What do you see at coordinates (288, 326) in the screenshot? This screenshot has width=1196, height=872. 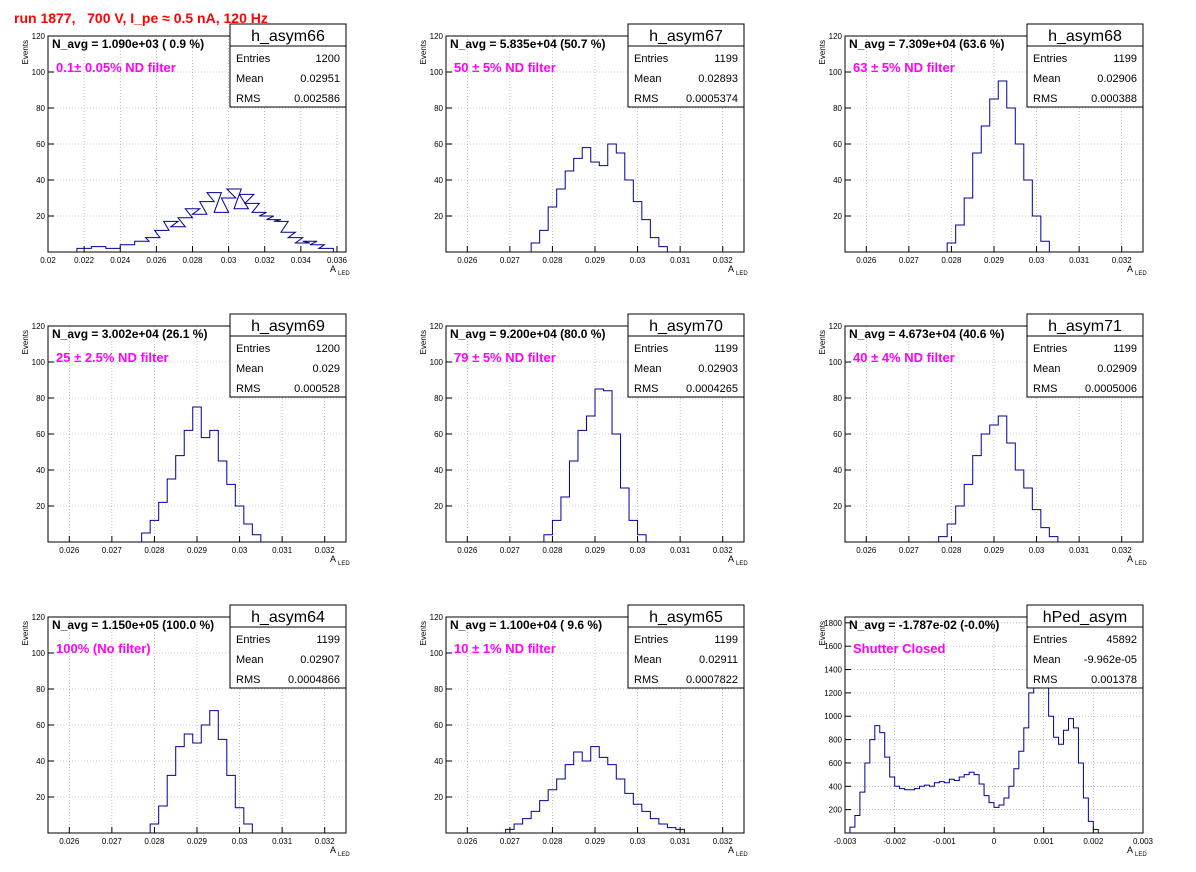 I see `histogram-name: h_asym69` at bounding box center [288, 326].